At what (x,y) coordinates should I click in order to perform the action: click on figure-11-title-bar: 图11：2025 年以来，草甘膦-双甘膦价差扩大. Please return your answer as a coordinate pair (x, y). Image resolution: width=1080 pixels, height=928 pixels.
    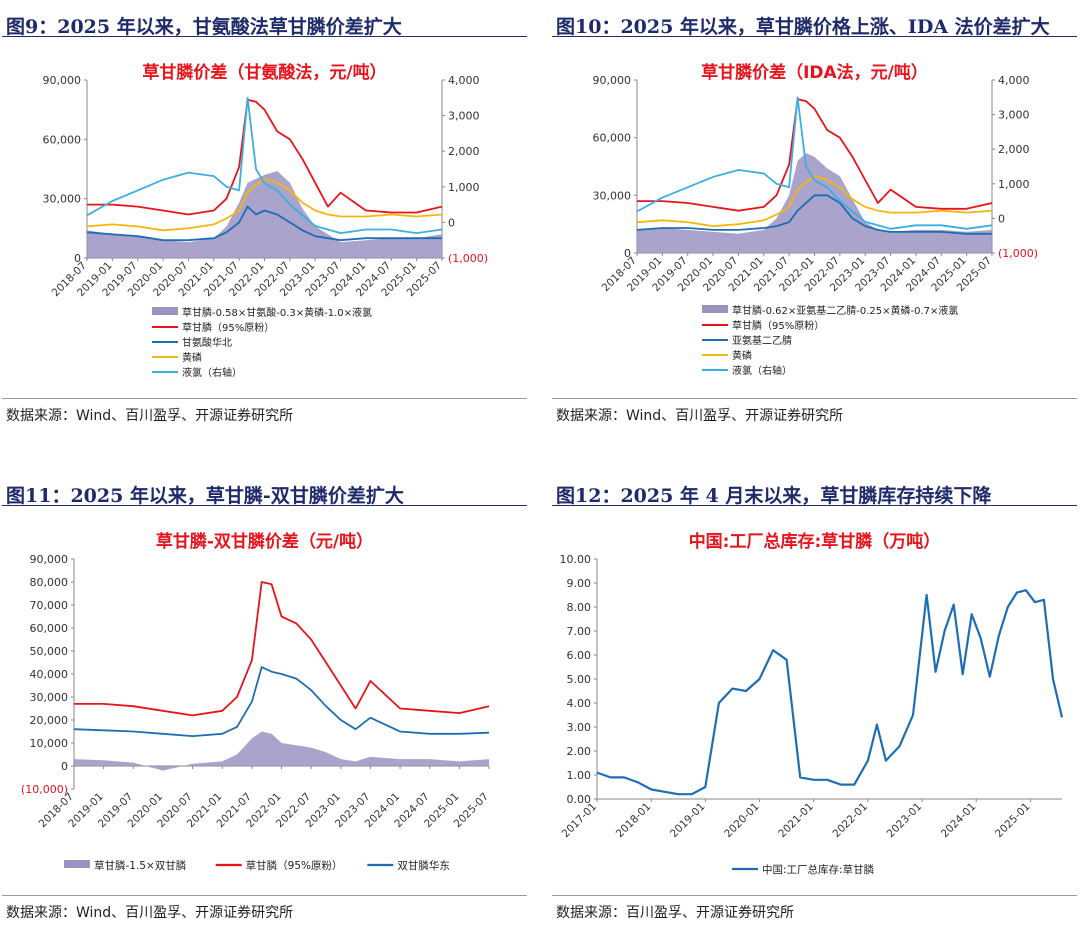
    Looking at the image, I should click on (264, 492).